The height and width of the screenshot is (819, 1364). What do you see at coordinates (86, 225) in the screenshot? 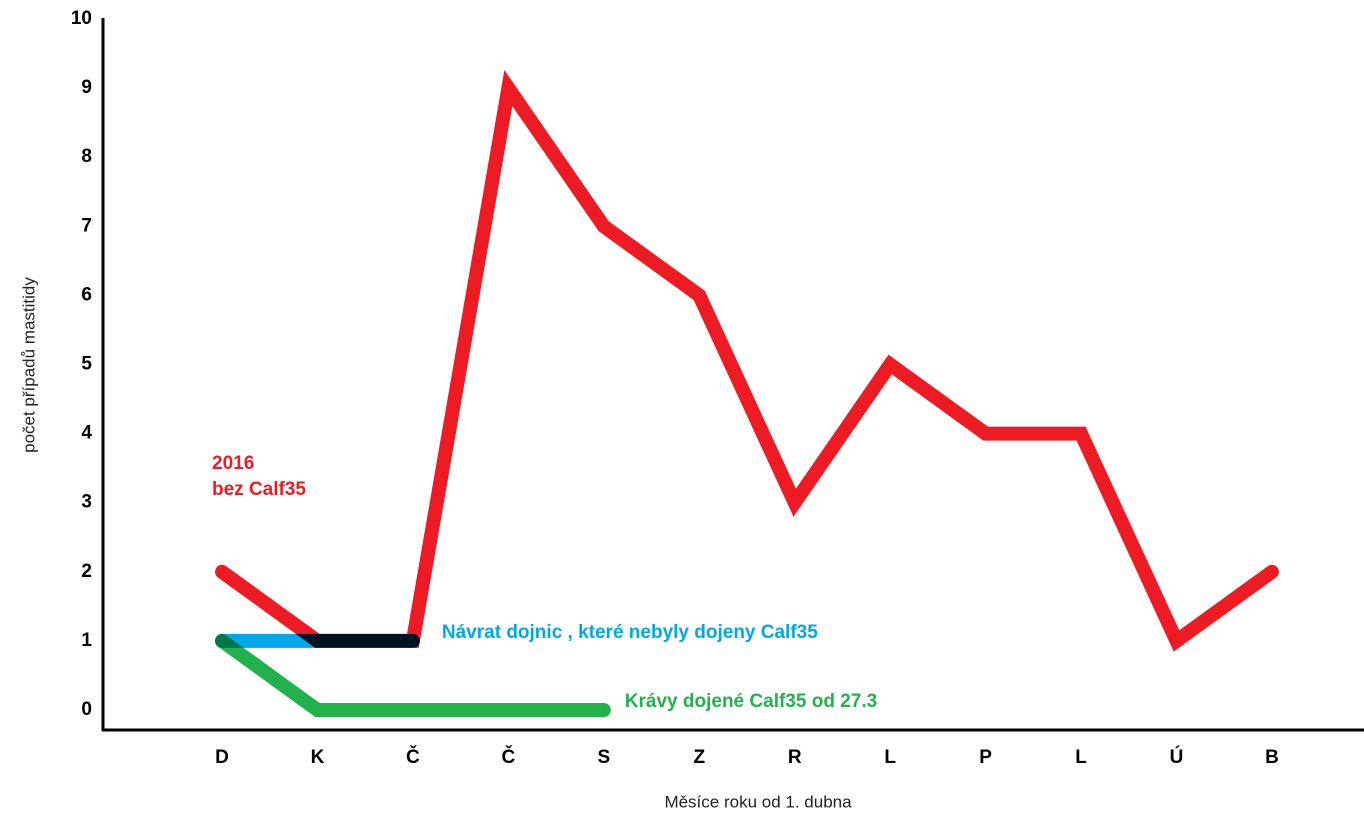
I see `y-tick-label: 7` at bounding box center [86, 225].